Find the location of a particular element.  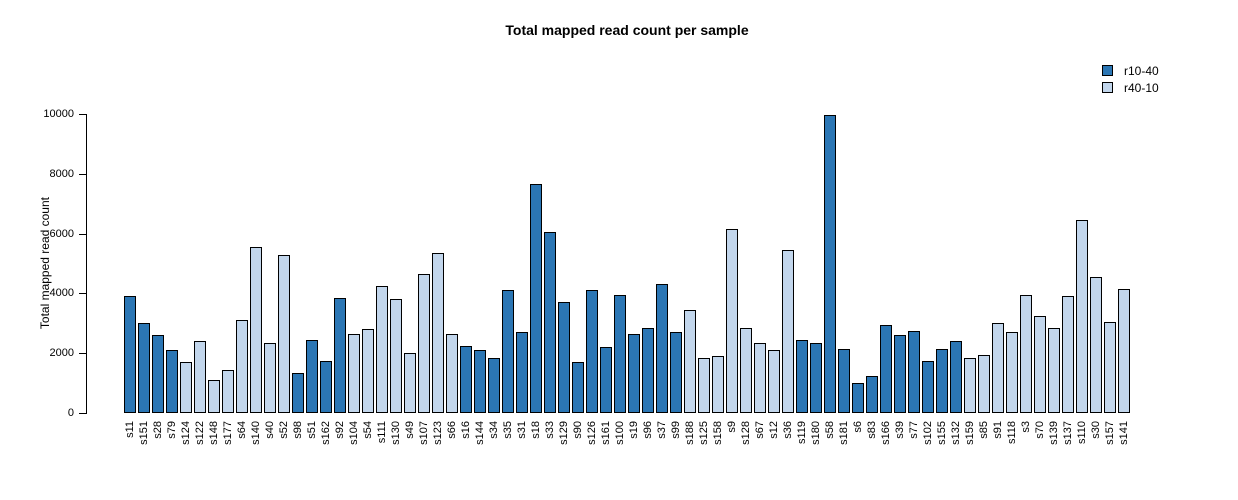

y-tick-label: 10000 is located at coordinates (58, 114).